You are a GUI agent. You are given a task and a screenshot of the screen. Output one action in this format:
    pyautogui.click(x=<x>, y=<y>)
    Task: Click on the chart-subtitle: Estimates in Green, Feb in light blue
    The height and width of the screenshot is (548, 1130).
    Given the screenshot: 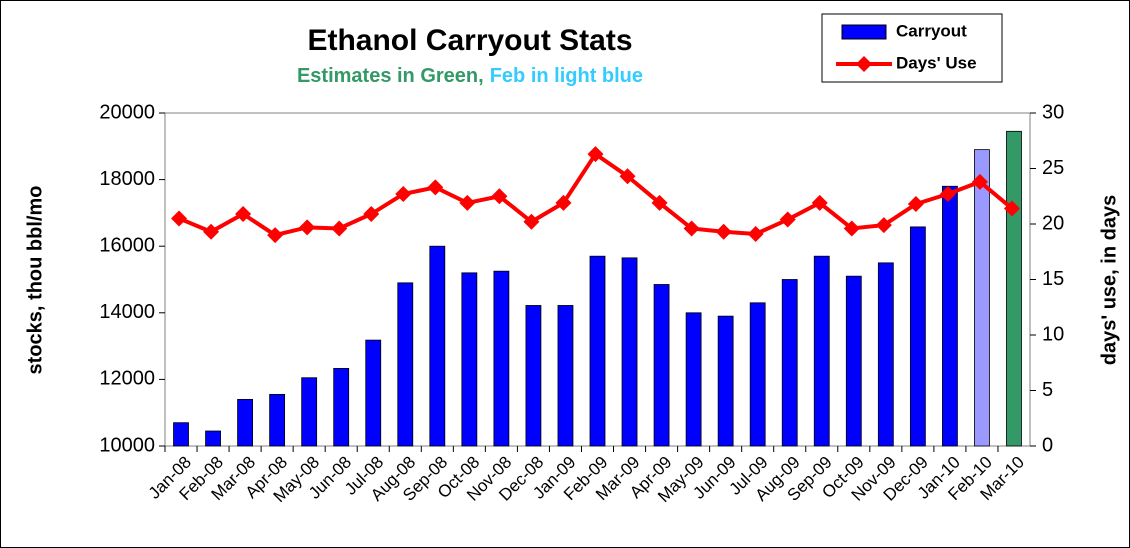 What is the action you would take?
    pyautogui.click(x=470, y=76)
    